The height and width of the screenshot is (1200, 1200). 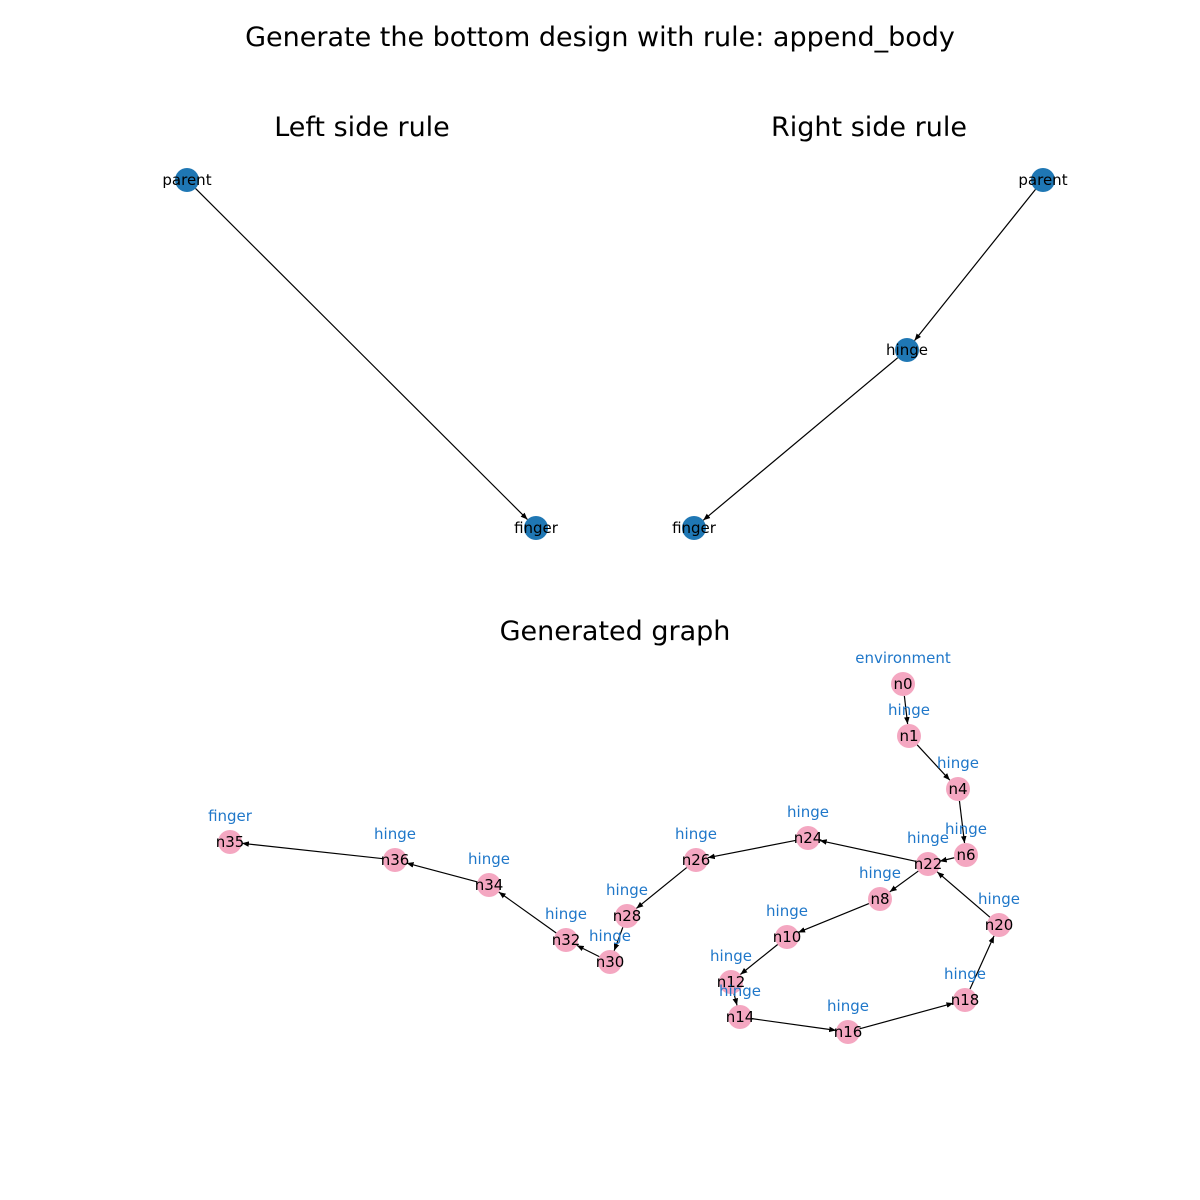 I want to click on gen-node-n20, so click(x=999, y=925).